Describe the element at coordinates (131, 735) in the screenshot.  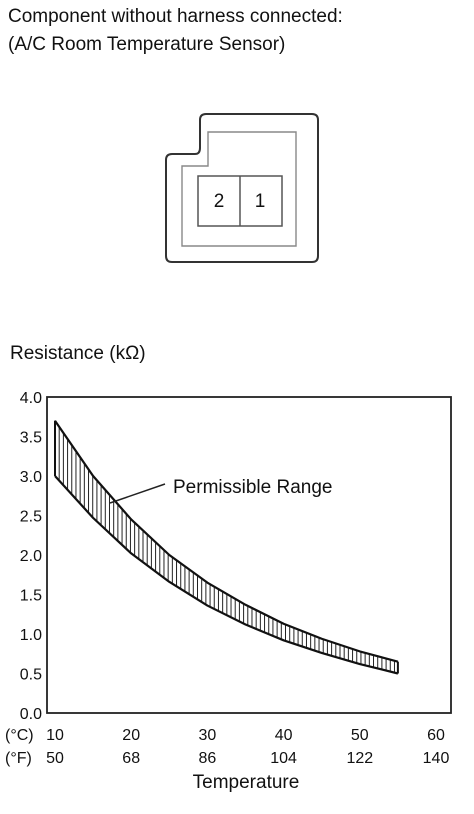
I see `x-tick-label-celsius: 20` at that location.